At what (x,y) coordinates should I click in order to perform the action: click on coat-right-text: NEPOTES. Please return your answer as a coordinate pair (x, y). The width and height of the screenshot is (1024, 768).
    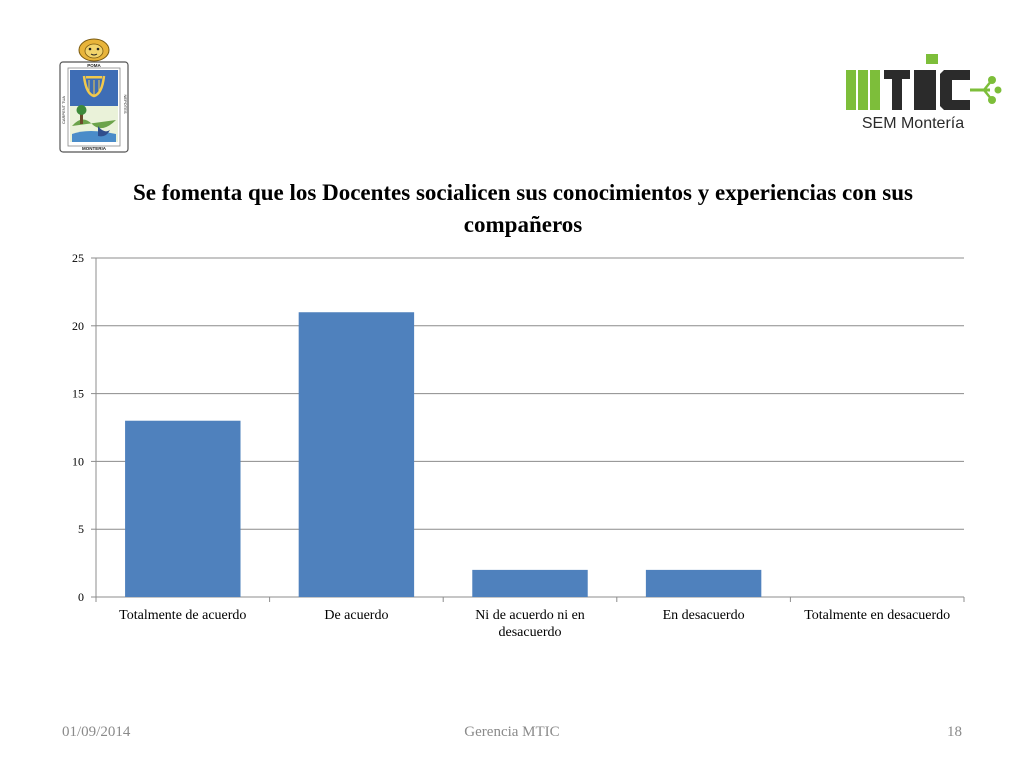
    Looking at the image, I should click on (125, 103).